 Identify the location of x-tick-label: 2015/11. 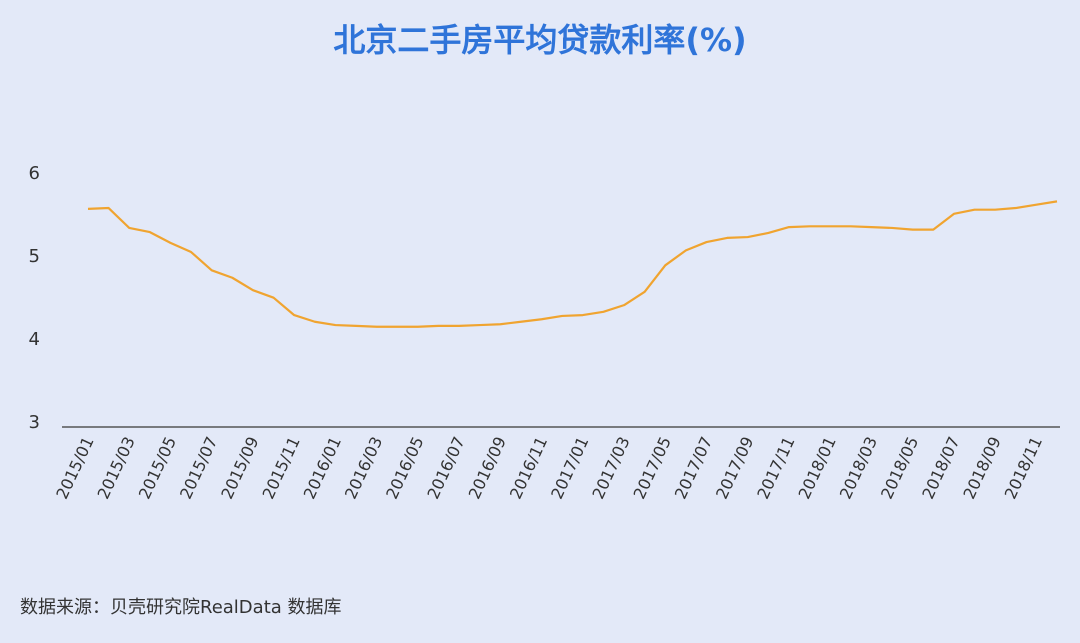
(280, 468).